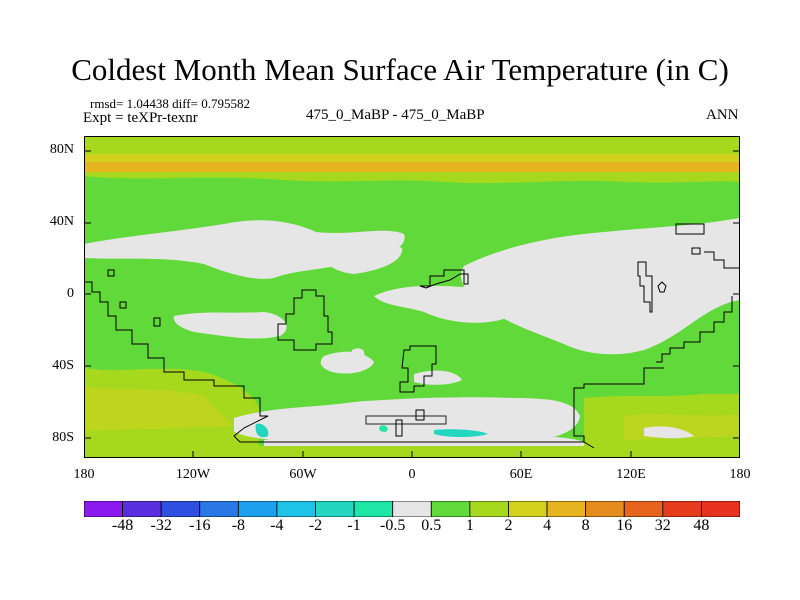 The width and height of the screenshot is (800, 600). Describe the element at coordinates (63, 365) in the screenshot. I see `lat-tick-label: 40S` at that location.